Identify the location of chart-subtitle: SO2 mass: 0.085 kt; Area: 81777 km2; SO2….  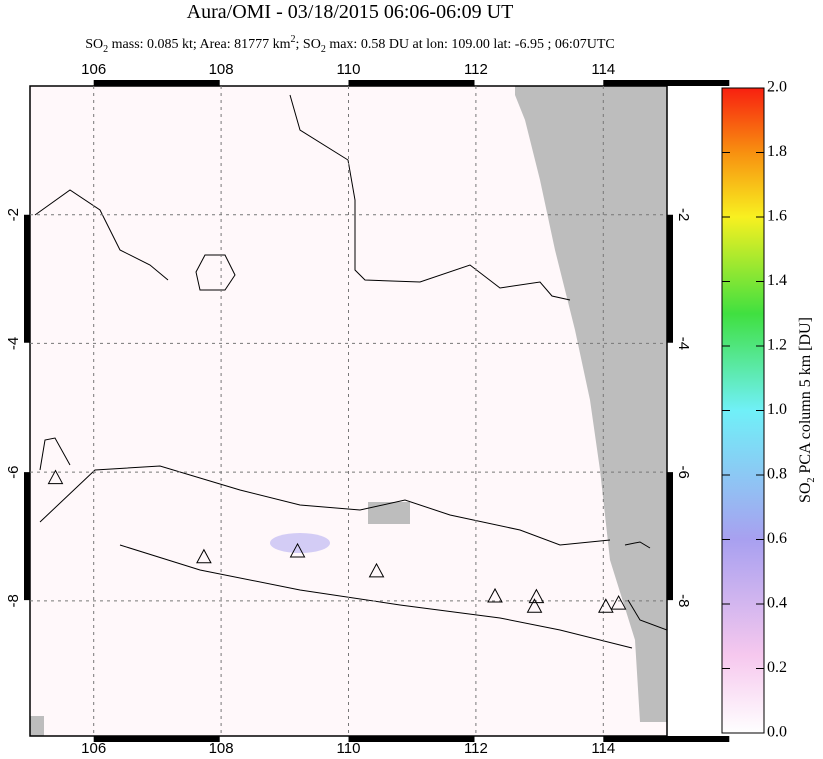
(350, 44).